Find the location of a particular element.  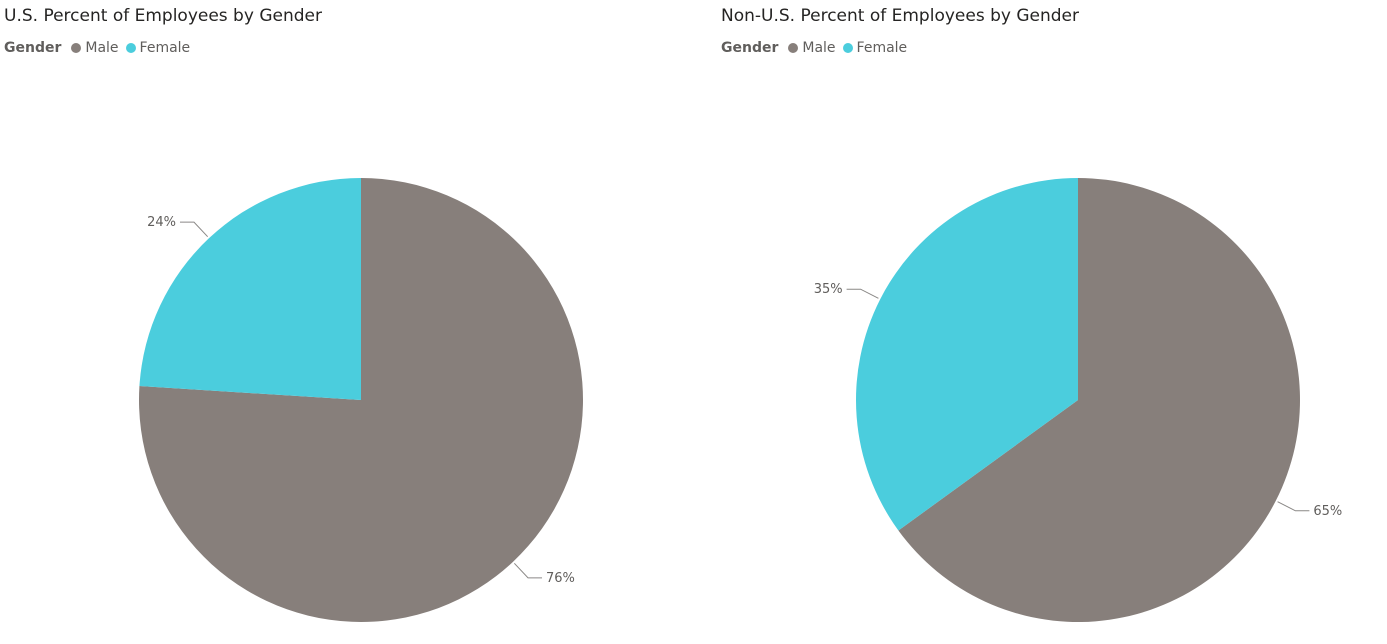

data-label-male: 76% is located at coordinates (560, 578).